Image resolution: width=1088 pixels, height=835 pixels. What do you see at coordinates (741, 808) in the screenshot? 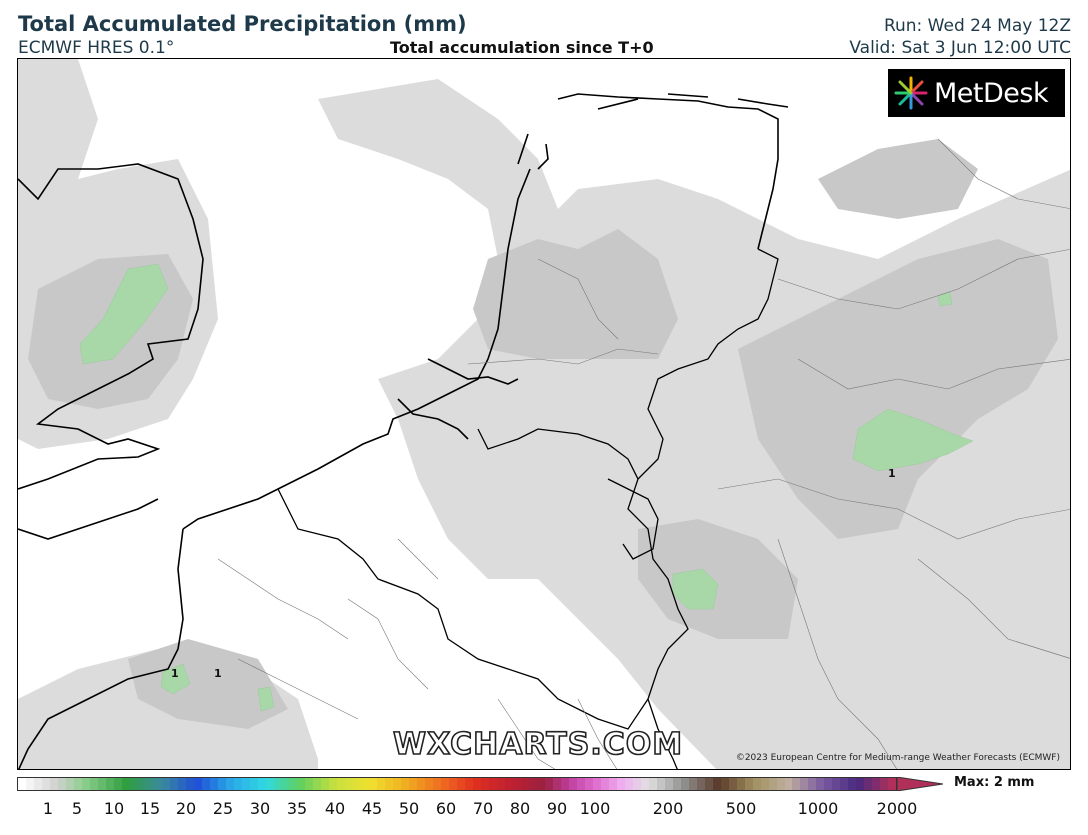
I see `colorbar-tick-label: 500` at bounding box center [741, 808].